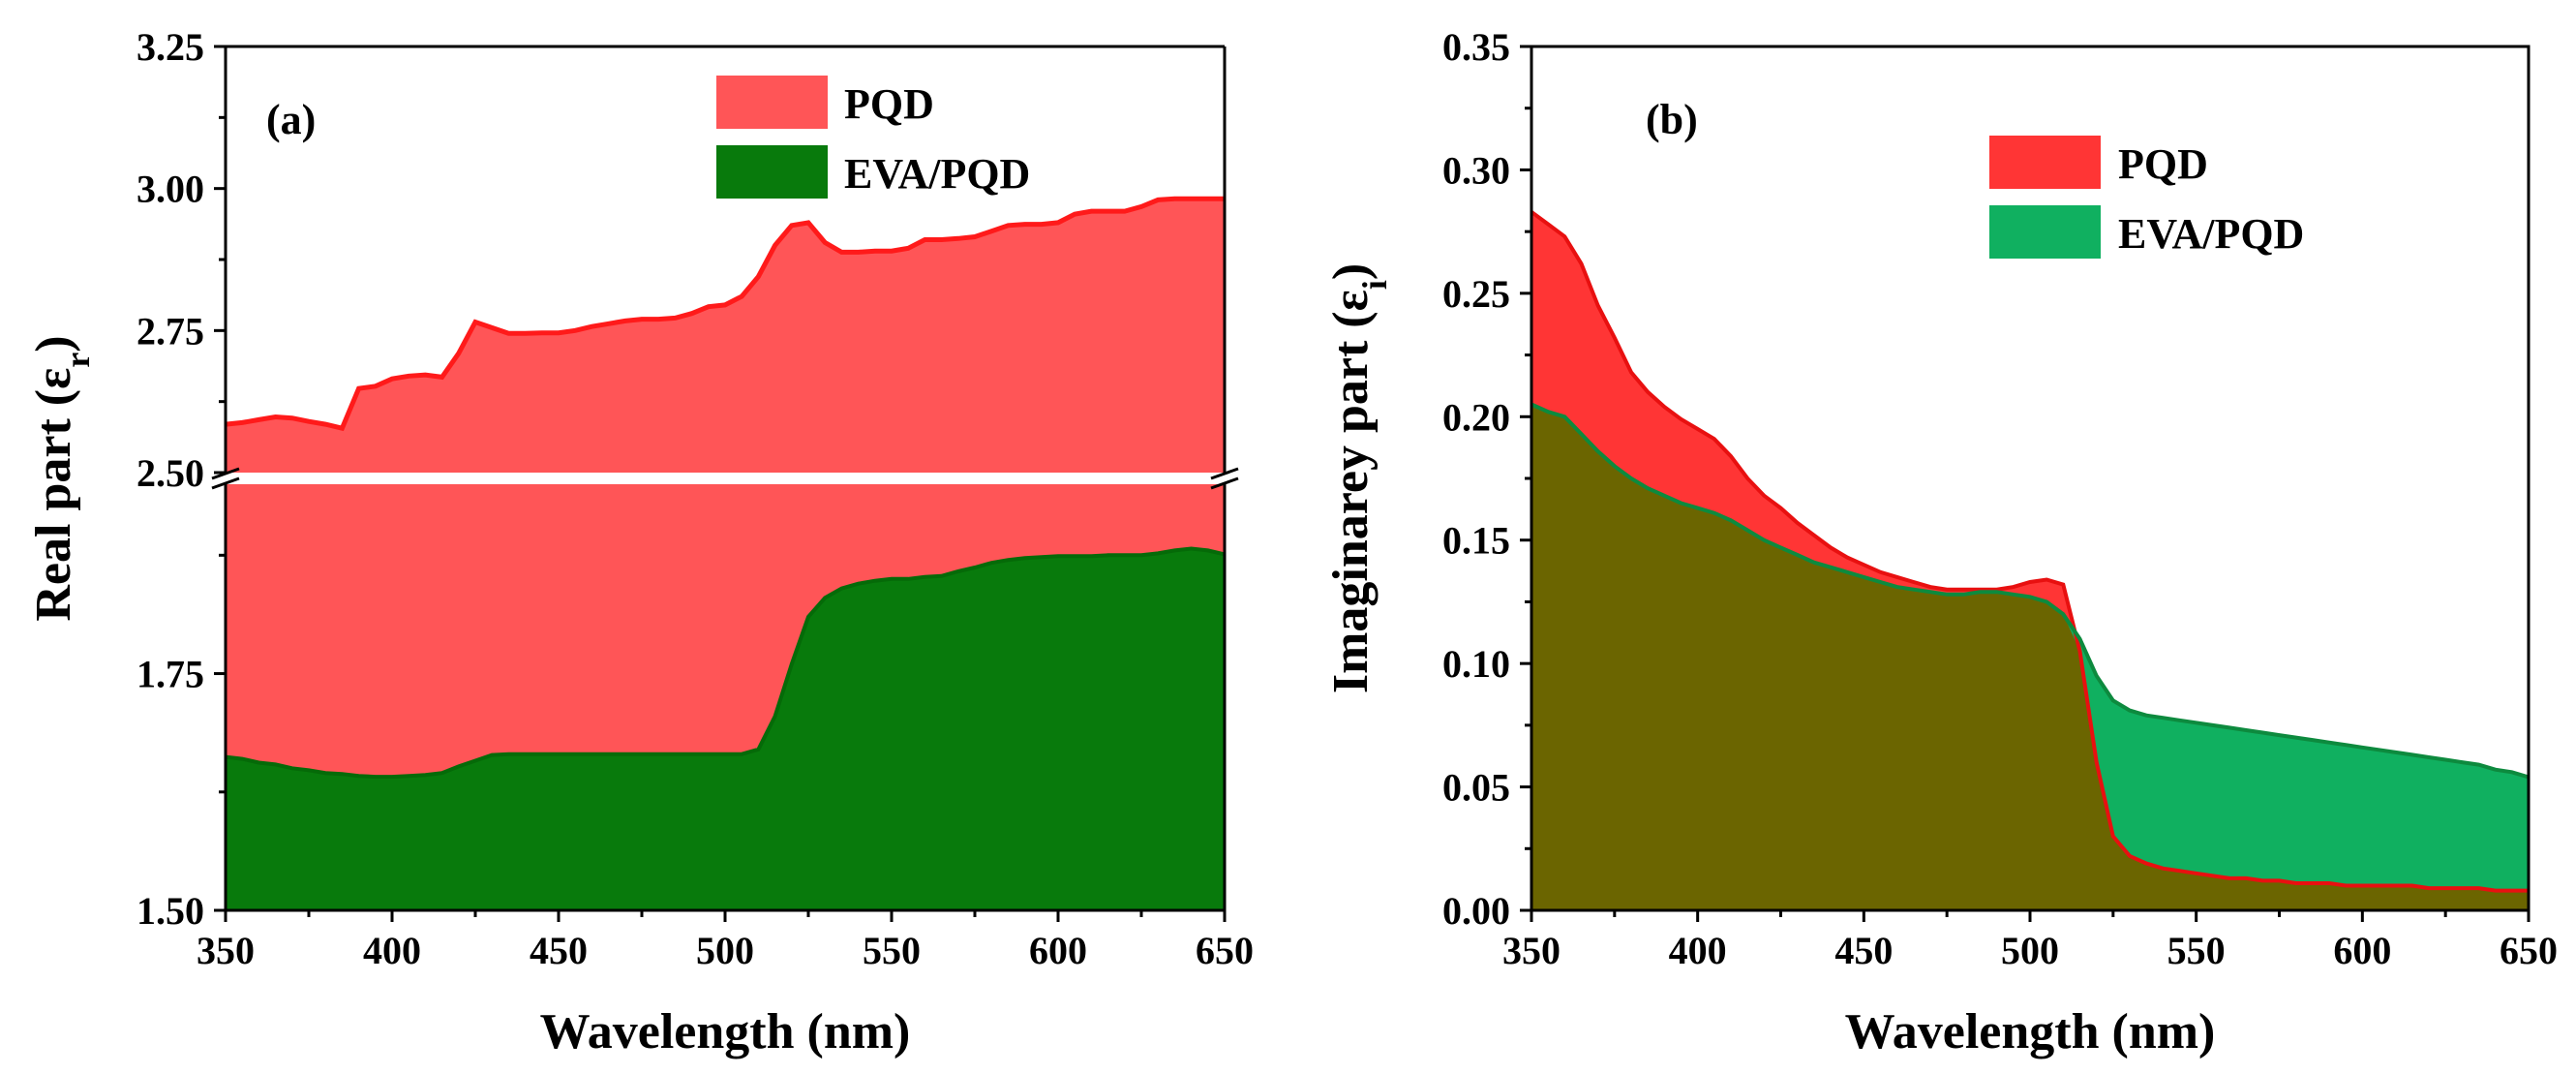  Describe the element at coordinates (1476, 541) in the screenshot. I see `panel-b-y-tick-label: 0.15` at that location.